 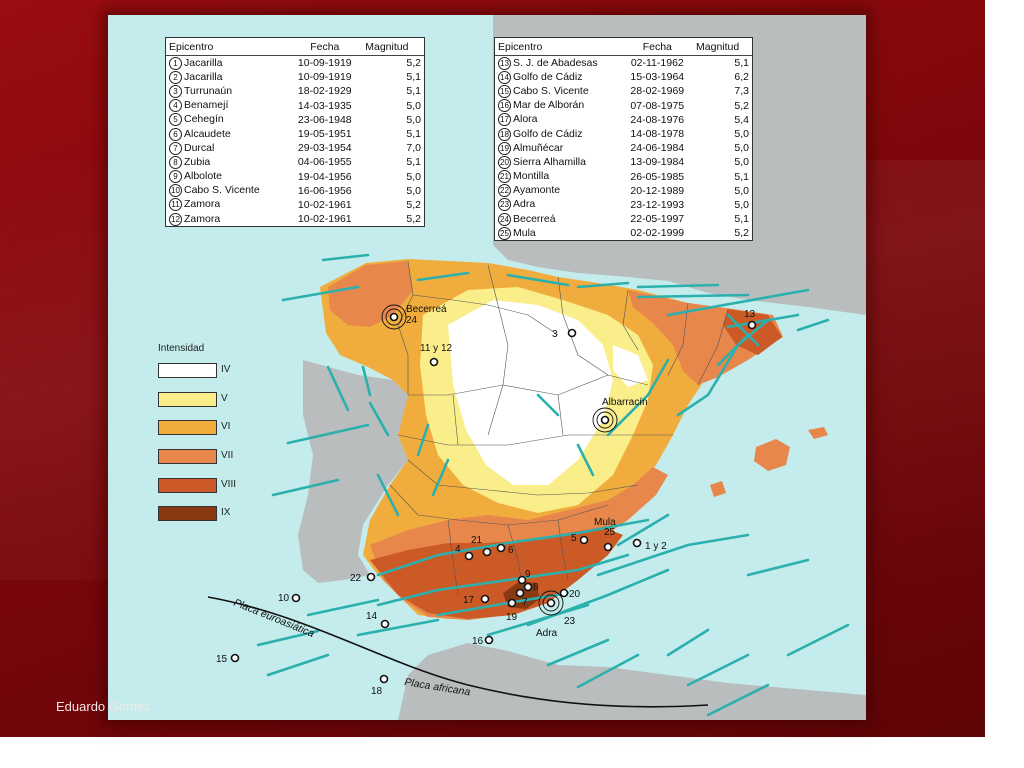 What do you see at coordinates (657, 47) in the screenshot?
I see `header-fecha: Fecha` at bounding box center [657, 47].